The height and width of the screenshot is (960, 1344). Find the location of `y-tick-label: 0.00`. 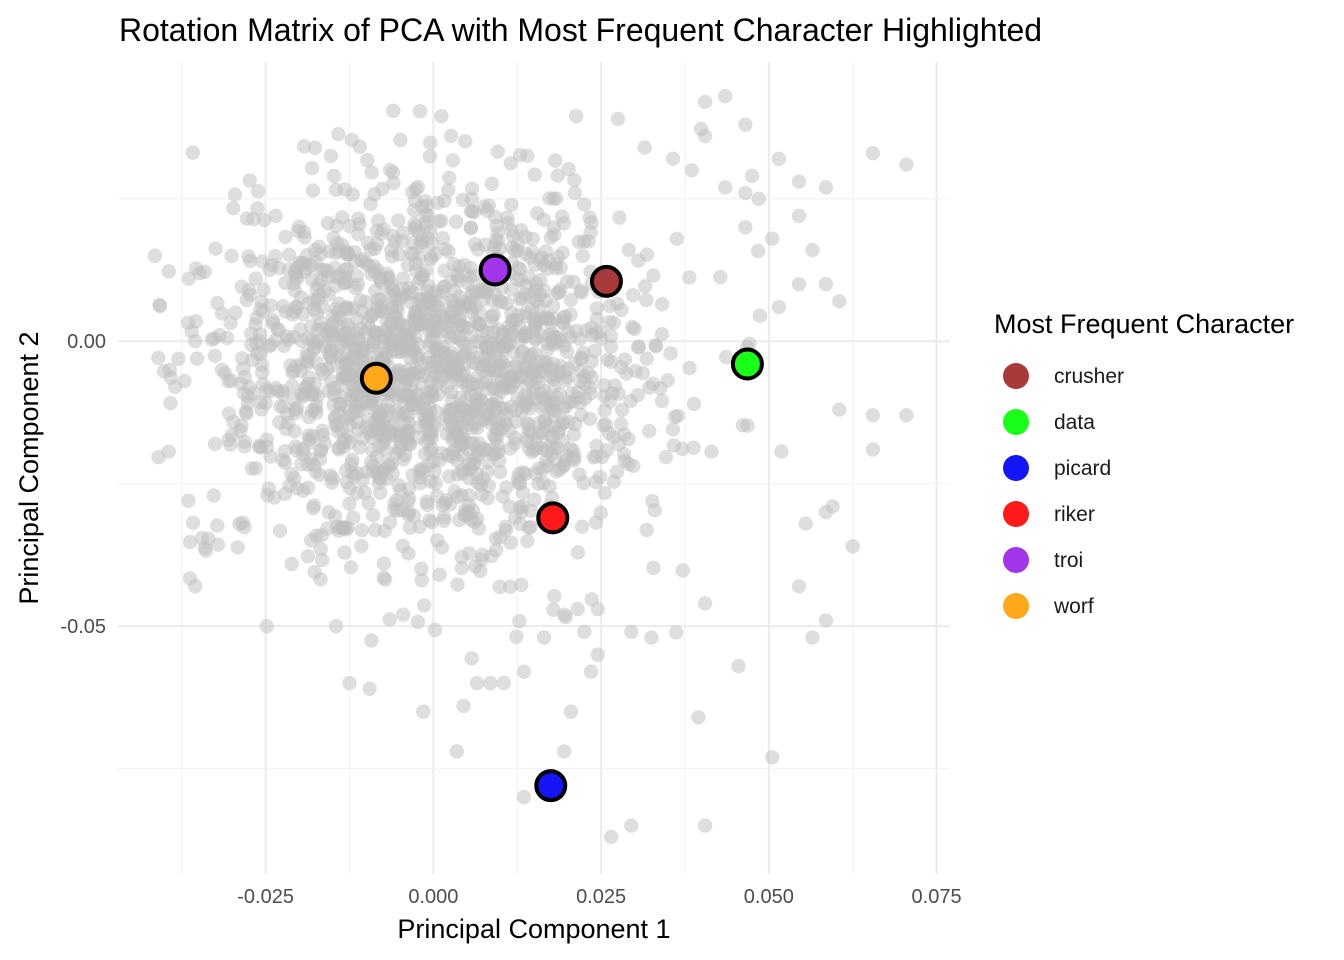

y-tick-label: 0.00 is located at coordinates (86, 342).